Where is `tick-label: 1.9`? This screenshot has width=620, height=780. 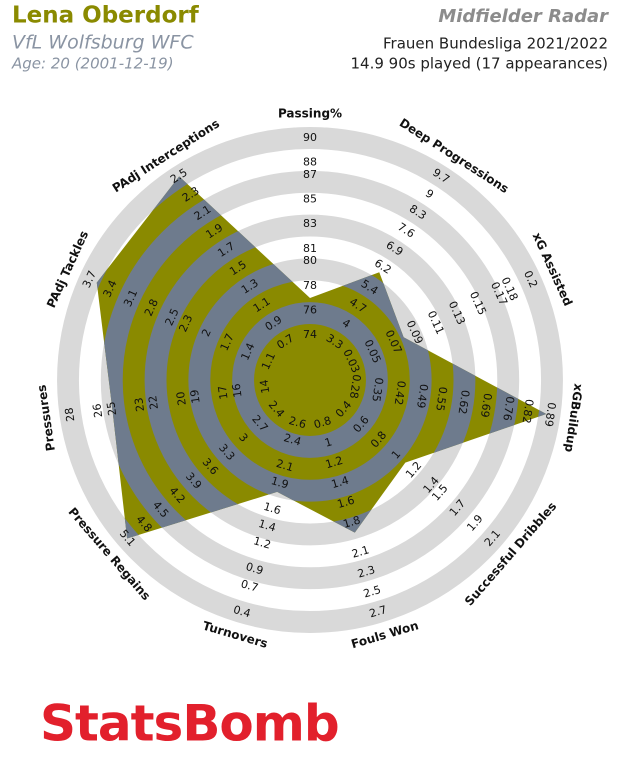 tick-label: 1.9 is located at coordinates (280, 482).